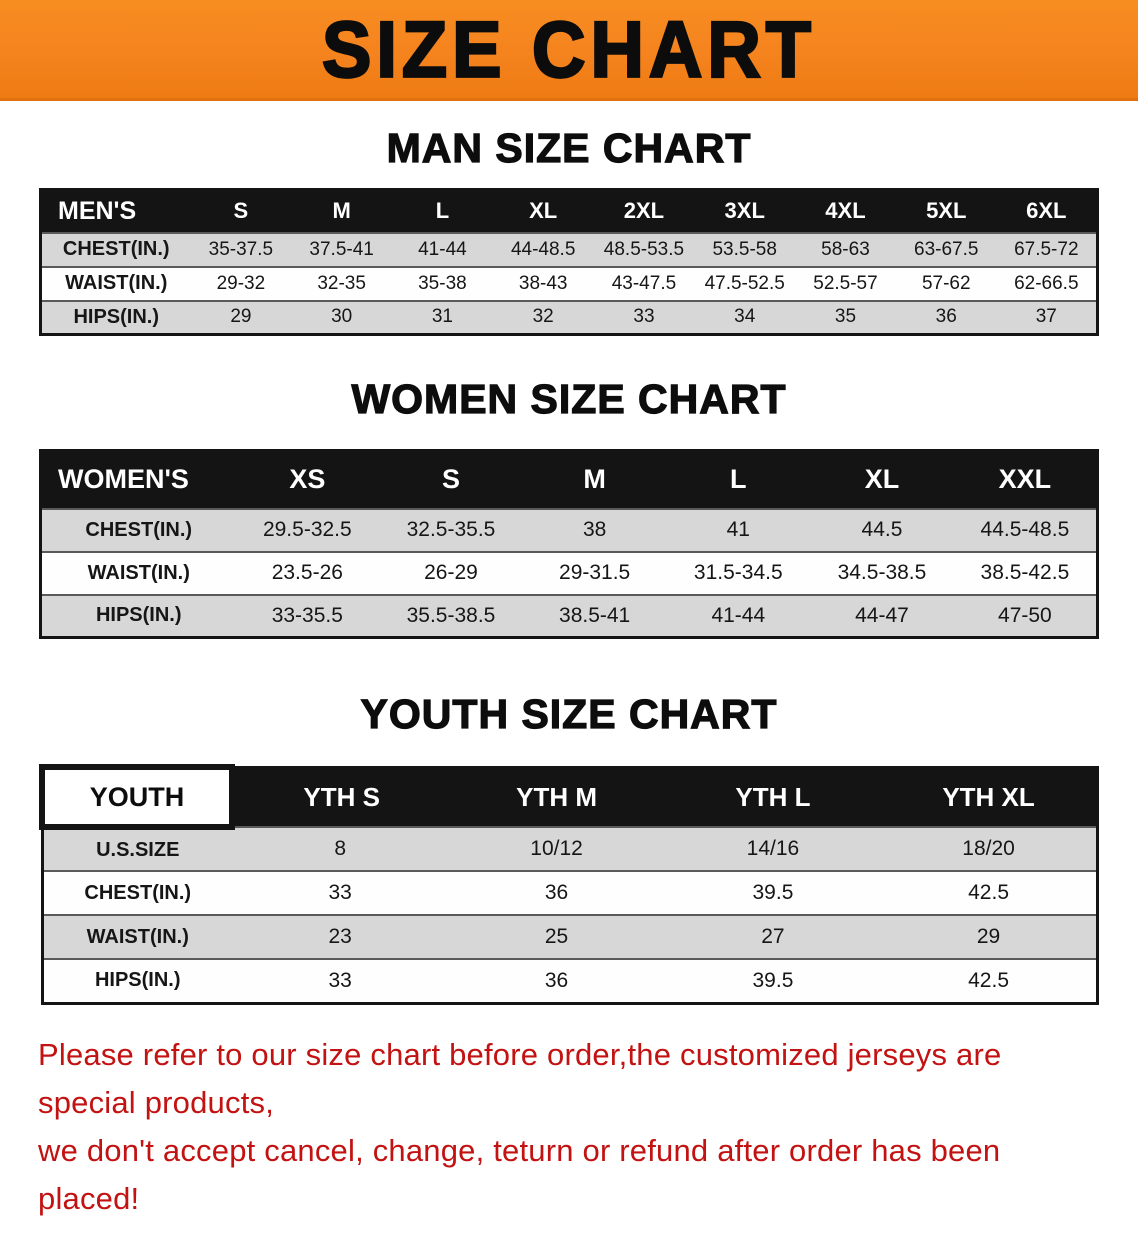 The image size is (1138, 1249). What do you see at coordinates (543, 317) in the screenshot?
I see `measurement-value-cell: 32` at bounding box center [543, 317].